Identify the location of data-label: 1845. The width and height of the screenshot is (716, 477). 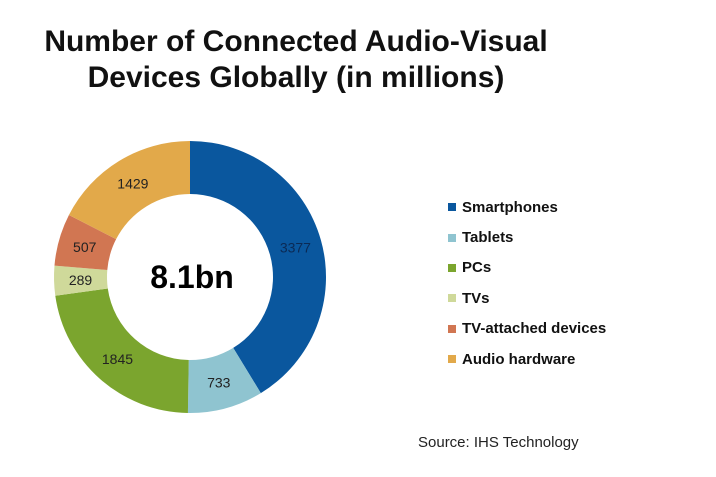
(117, 359).